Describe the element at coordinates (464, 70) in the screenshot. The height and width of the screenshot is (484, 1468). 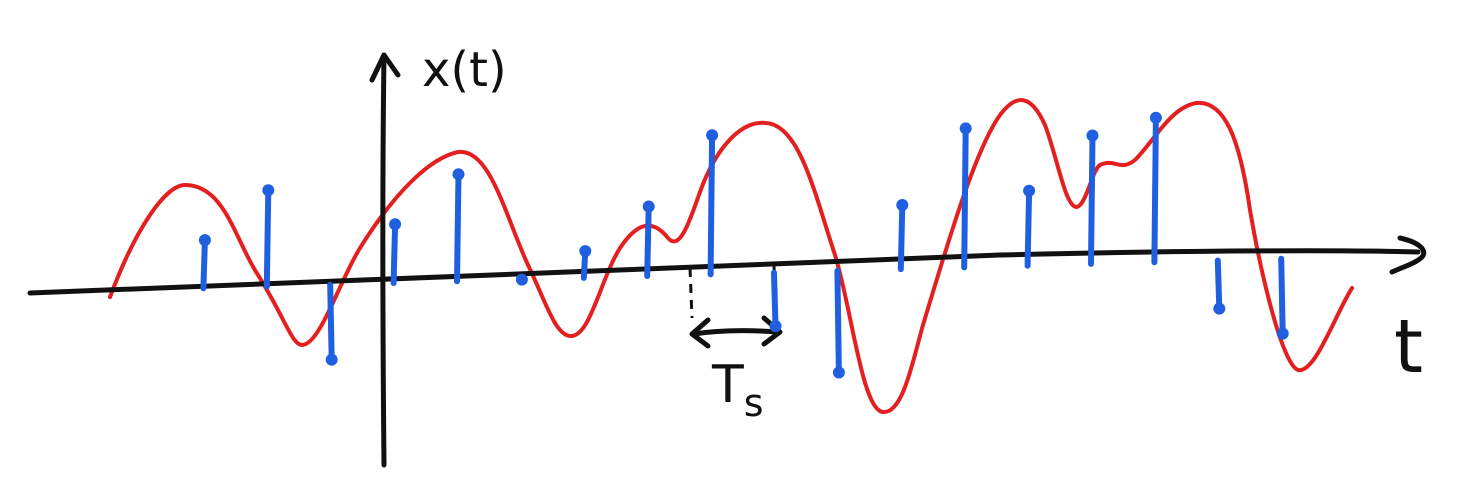
I see `y-axis-label: x(t)` at that location.